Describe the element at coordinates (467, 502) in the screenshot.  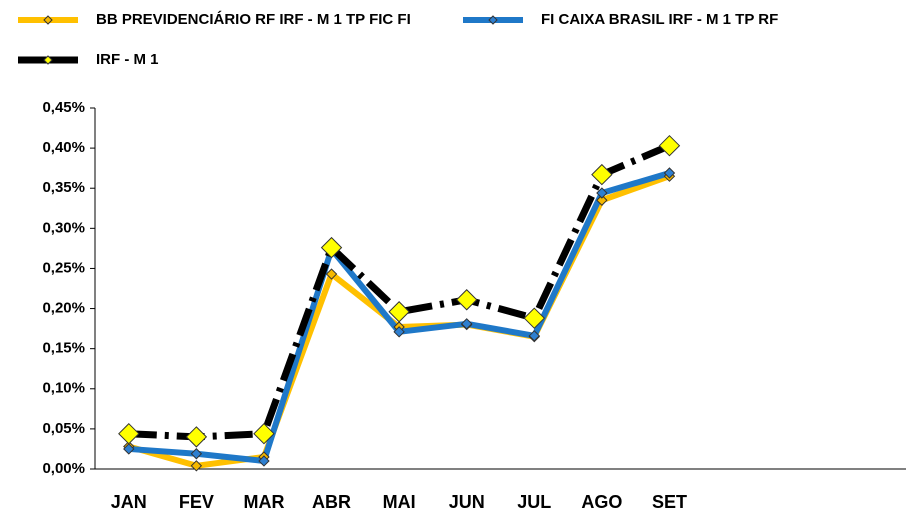
I see `x-tick-label: JUN` at that location.